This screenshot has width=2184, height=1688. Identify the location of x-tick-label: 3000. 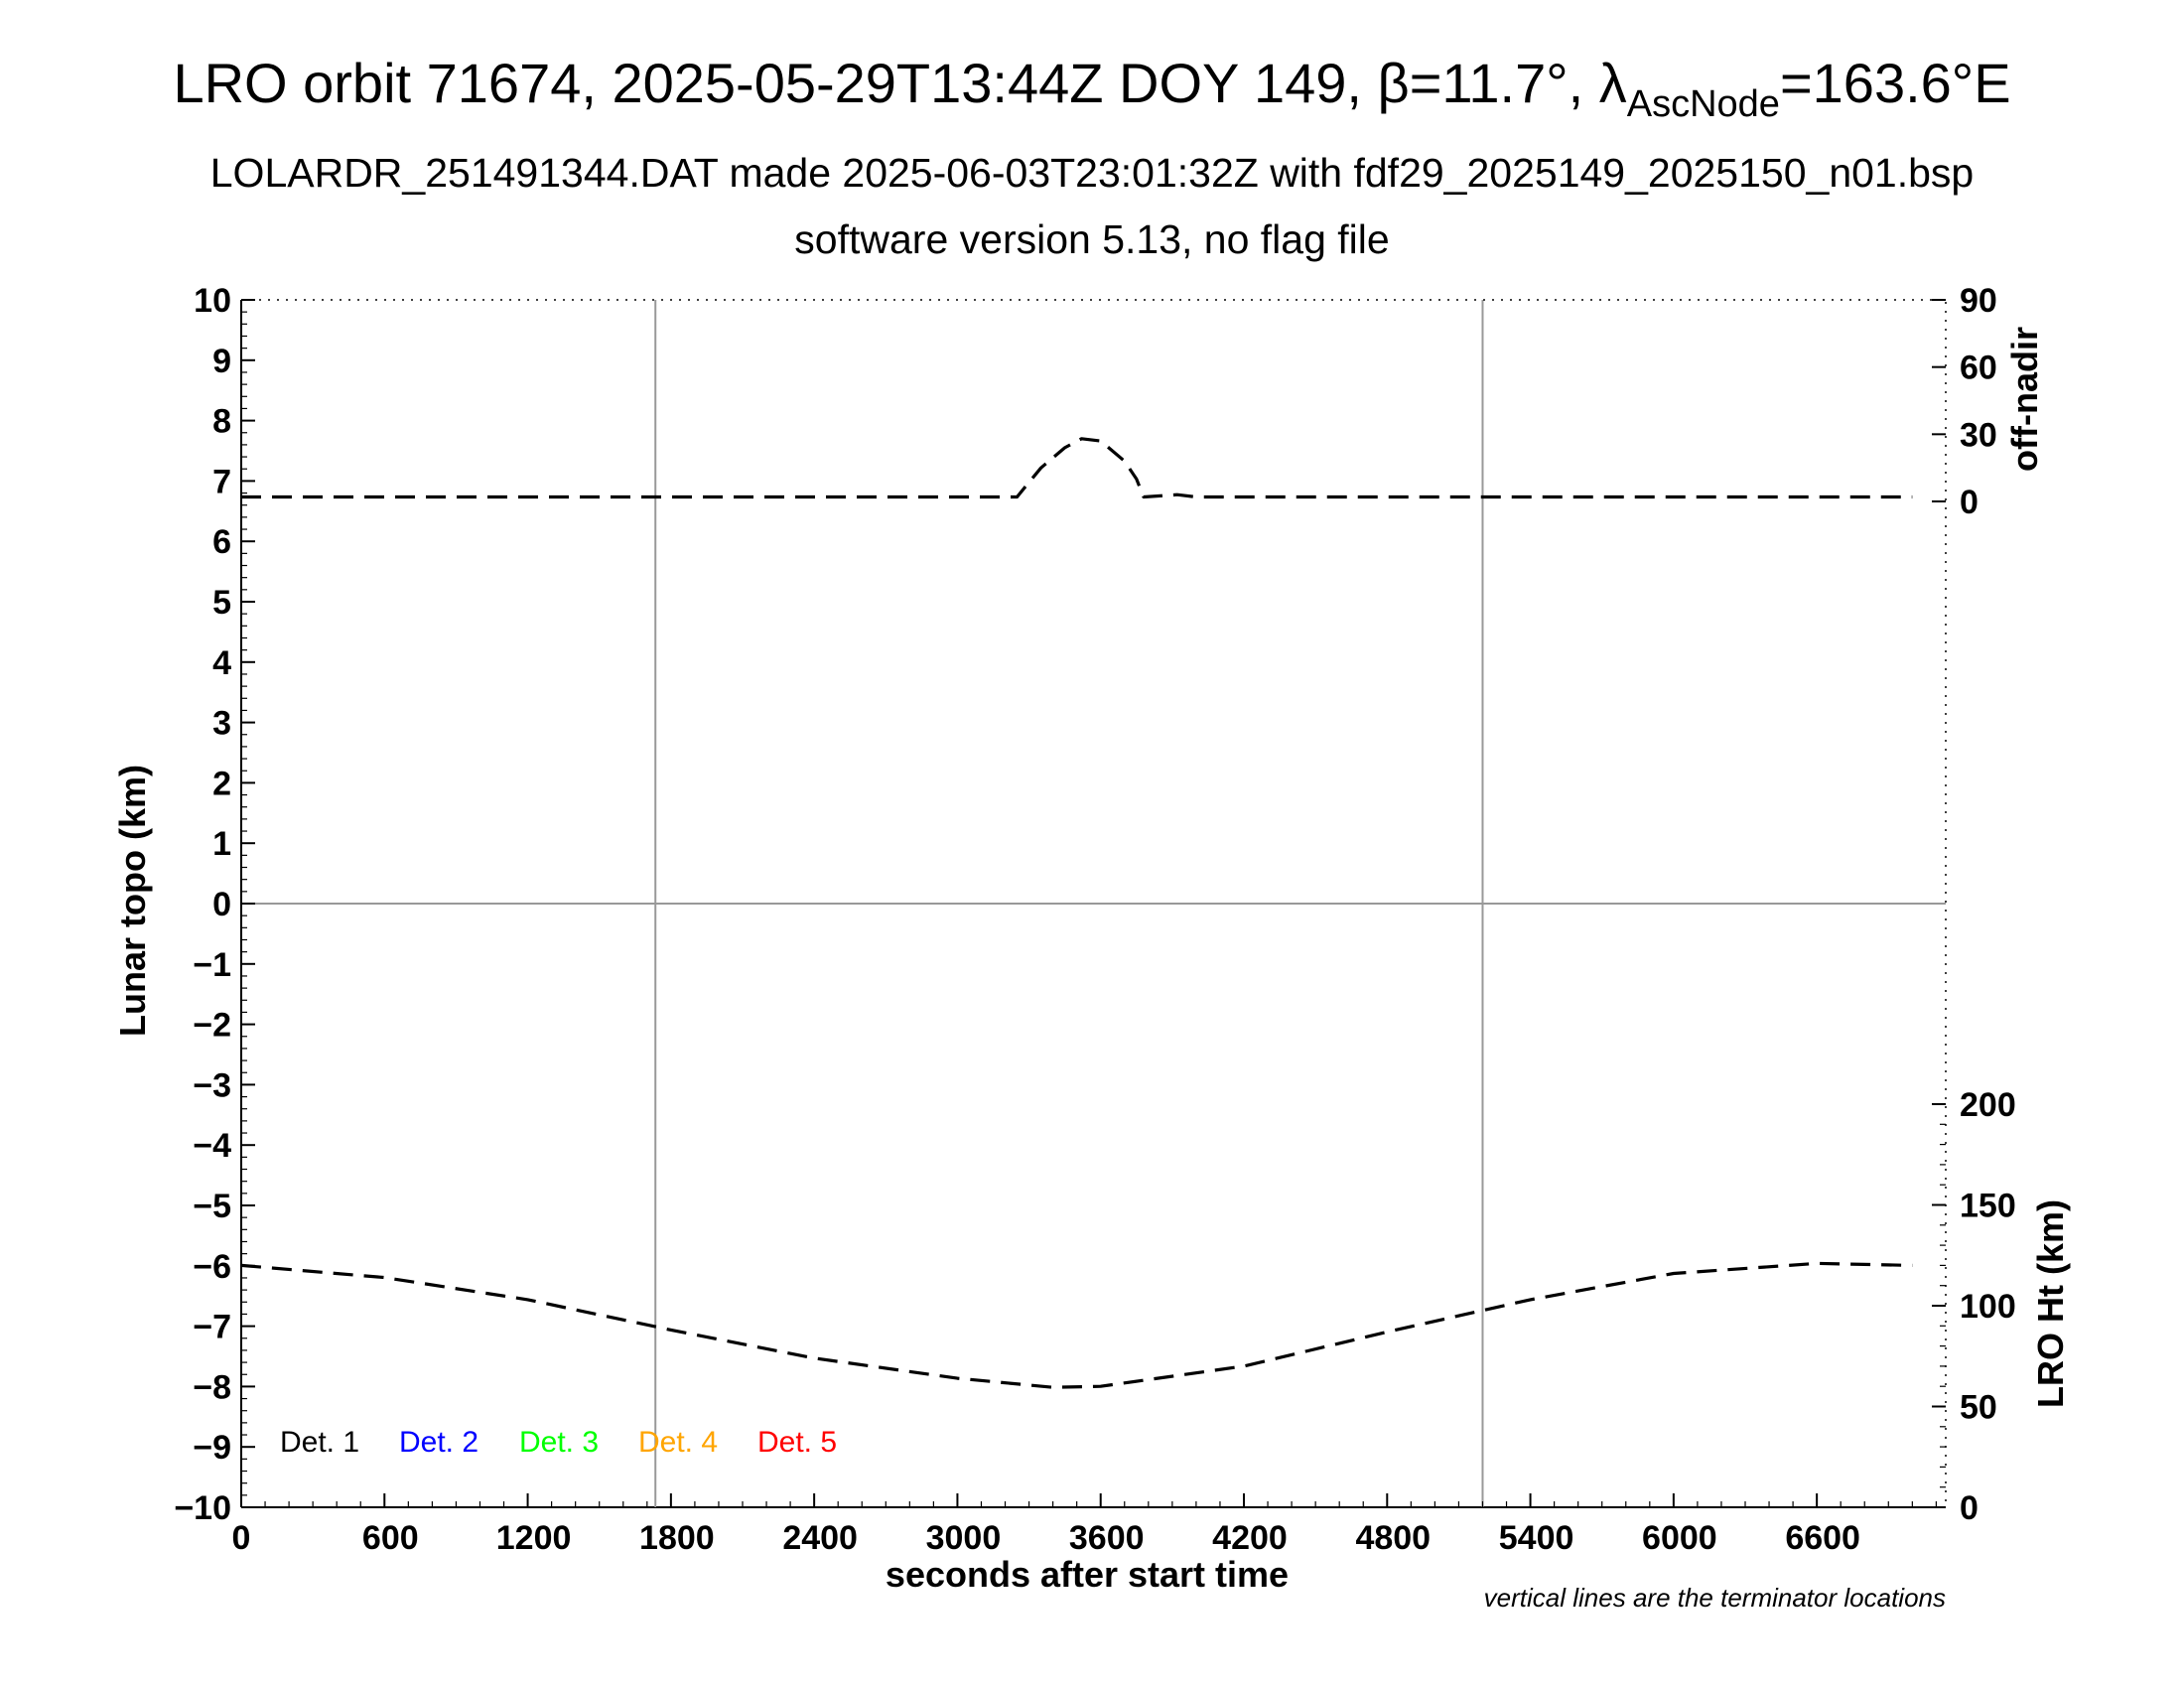
(964, 1538).